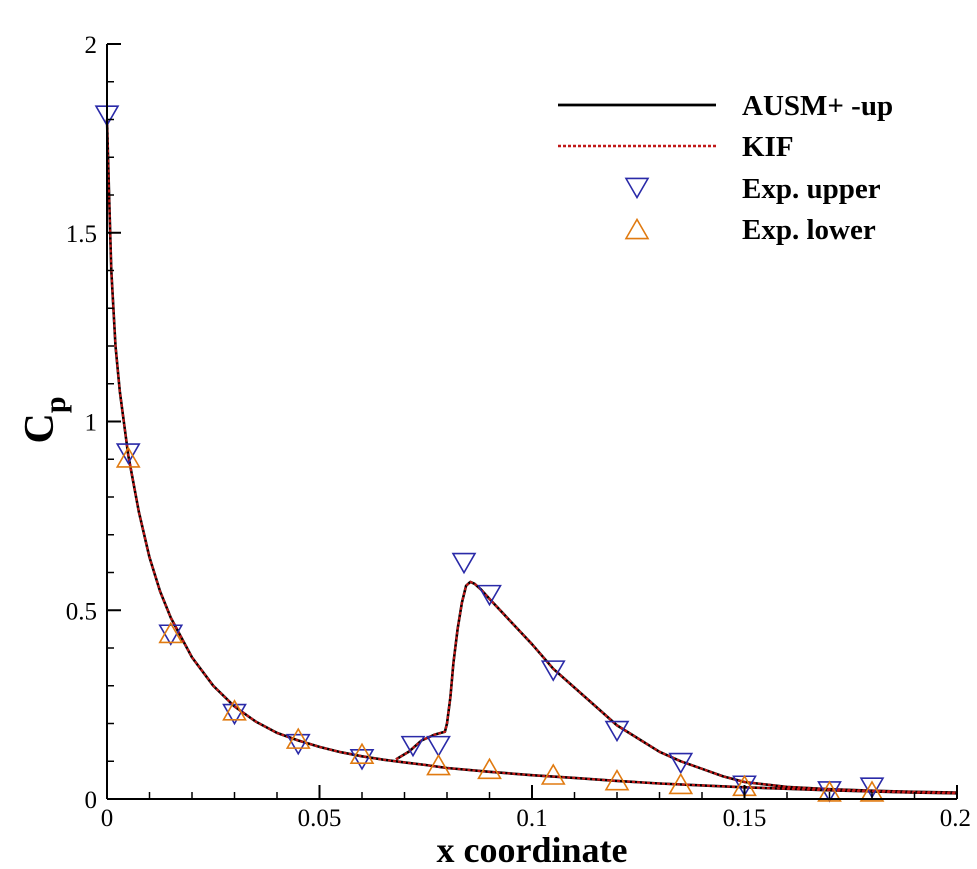 This screenshot has width=977, height=869. What do you see at coordinates (637, 228) in the screenshot?
I see `legend-swatch-exp-lower` at bounding box center [637, 228].